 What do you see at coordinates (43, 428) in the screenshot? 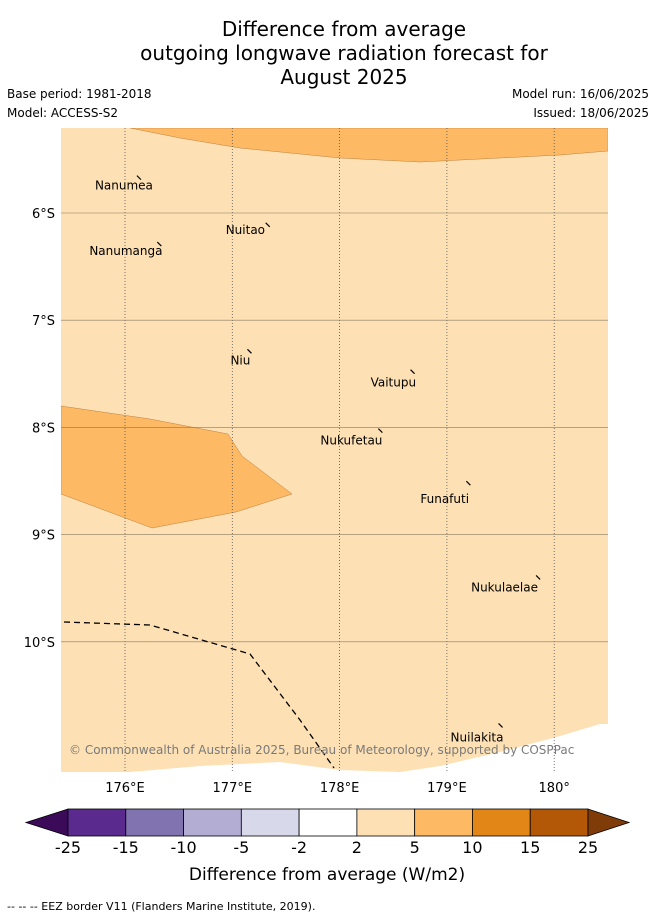
I see `latitude-label: 8°S` at bounding box center [43, 428].